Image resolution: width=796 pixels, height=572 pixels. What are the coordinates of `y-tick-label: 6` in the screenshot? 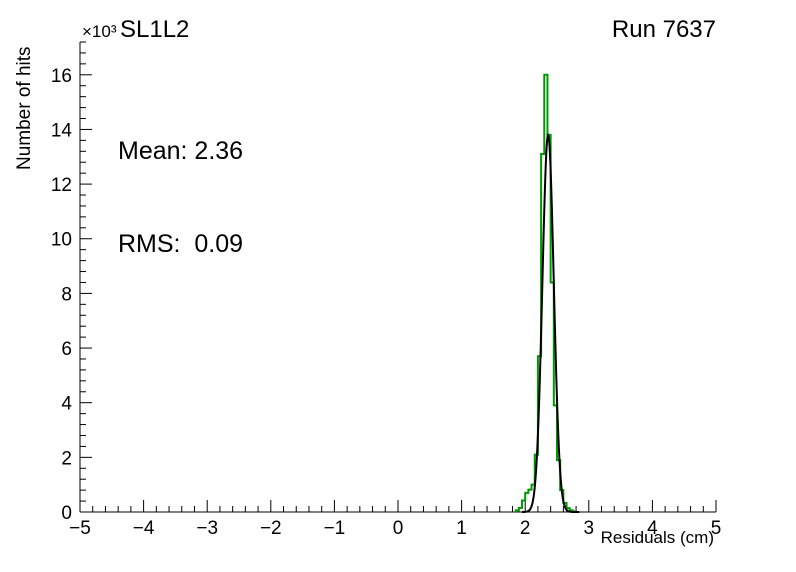 It's located at (66, 349).